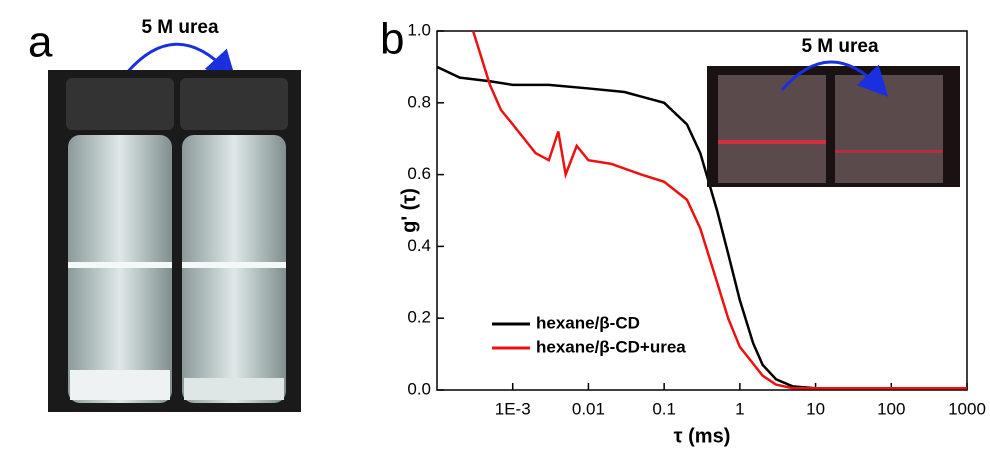 The image size is (990, 455). I want to click on x-tick-label: 0.01, so click(588, 408).